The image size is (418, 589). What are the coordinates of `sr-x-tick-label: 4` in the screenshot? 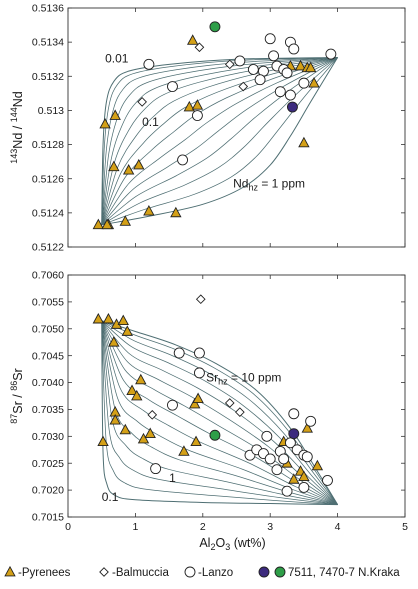 It's located at (338, 527).